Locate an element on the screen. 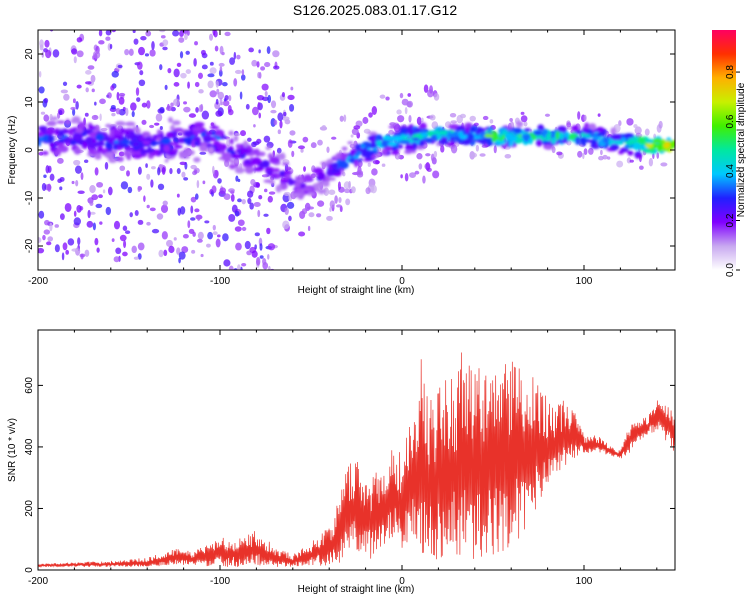 This screenshot has width=750, height=600. y-tick-label: 200 is located at coordinates (29, 508).